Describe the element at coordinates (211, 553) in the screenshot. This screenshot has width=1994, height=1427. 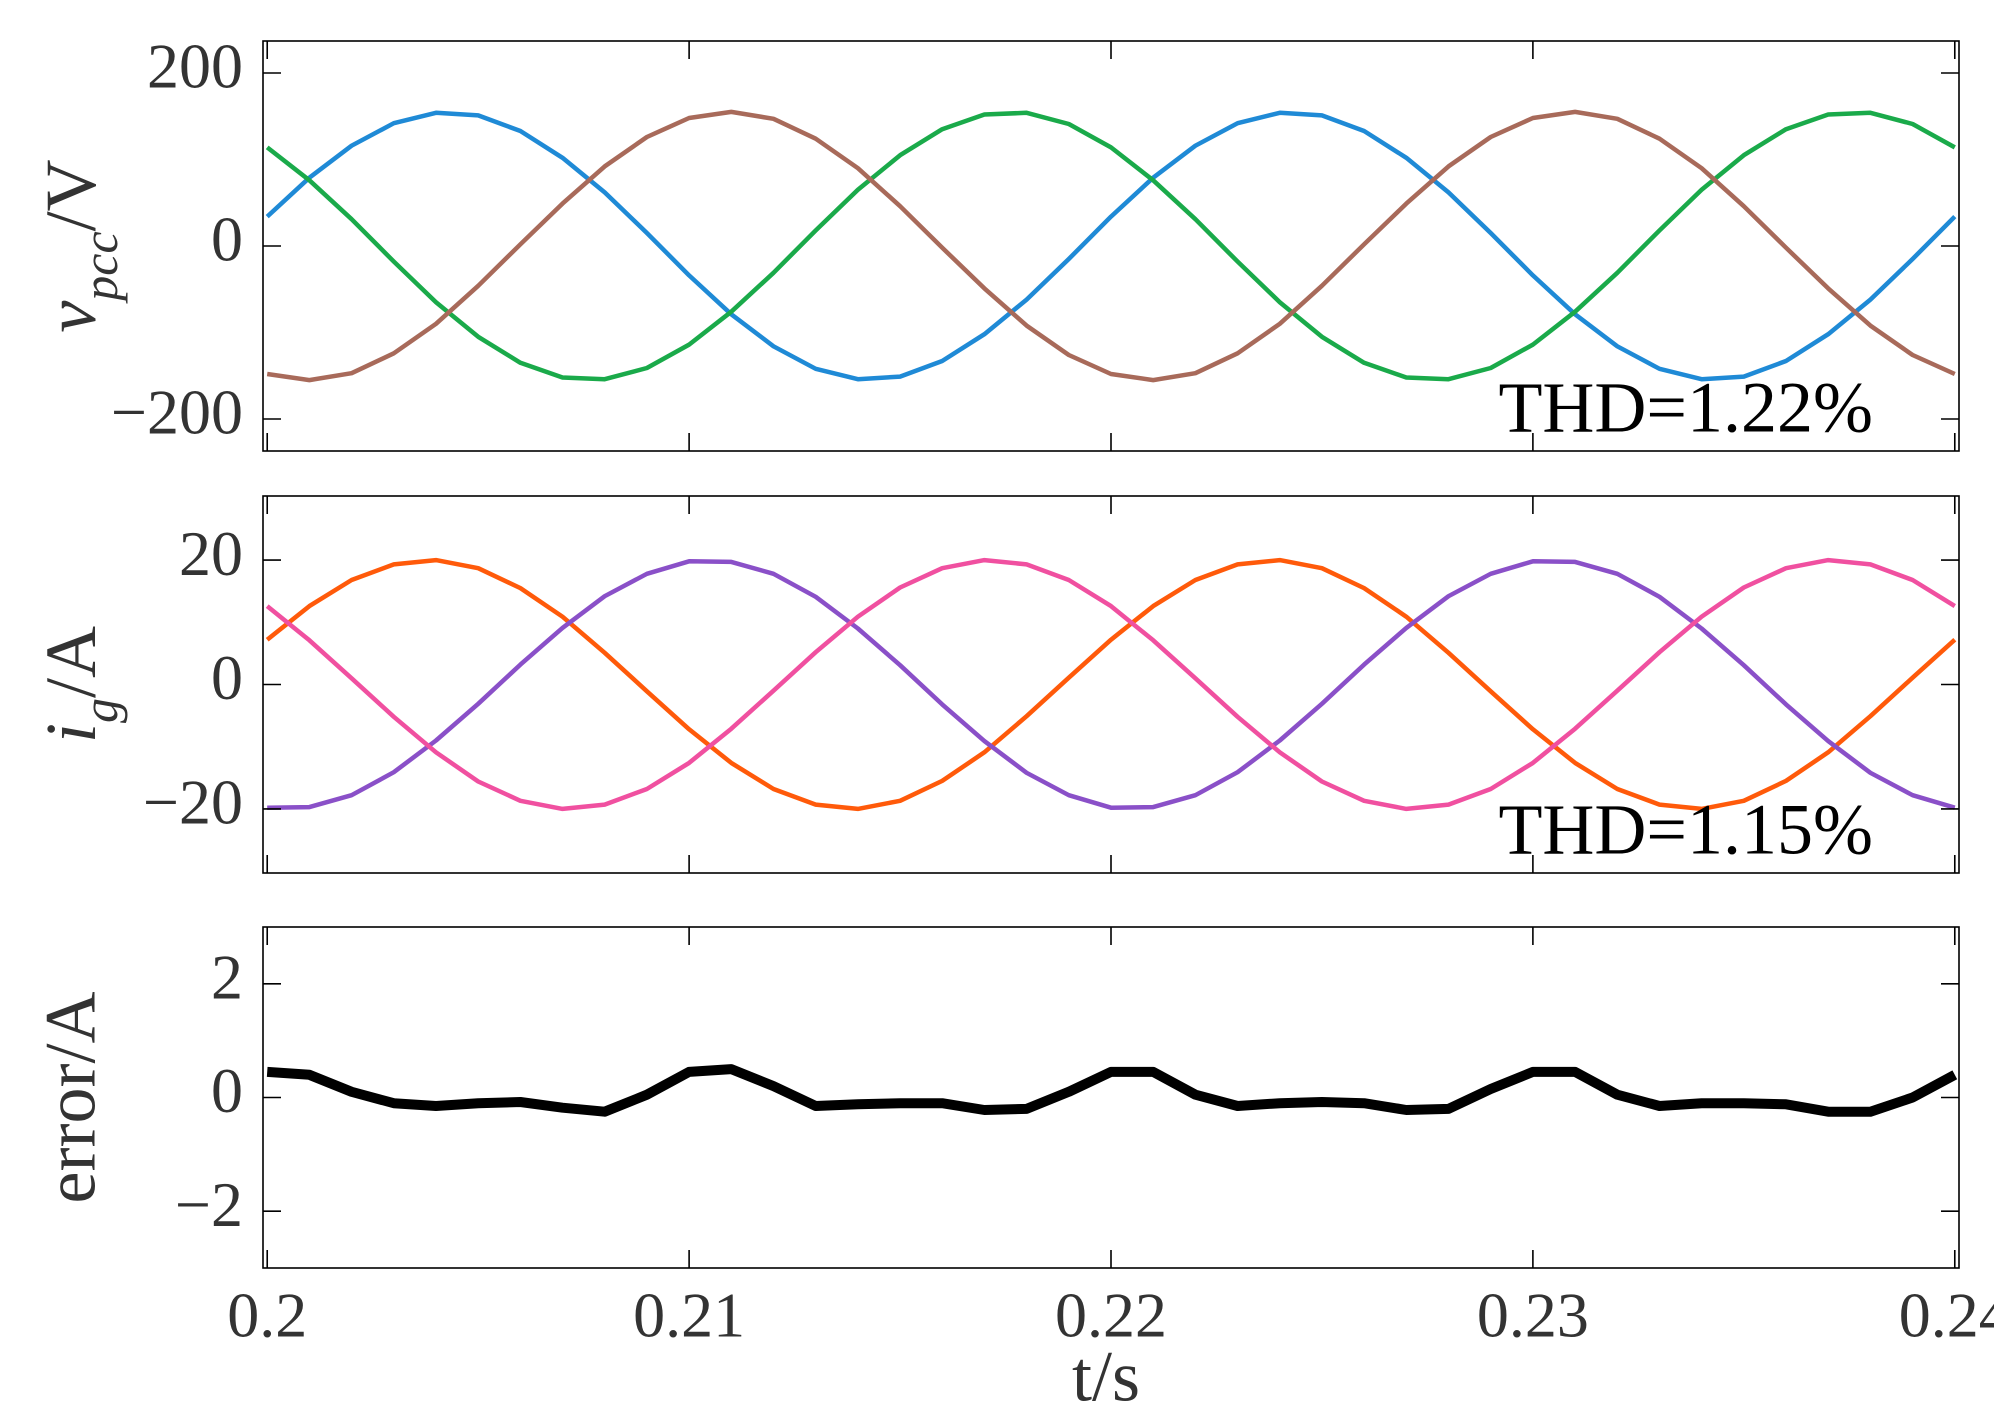
I see `y-tick-label: 20` at that location.